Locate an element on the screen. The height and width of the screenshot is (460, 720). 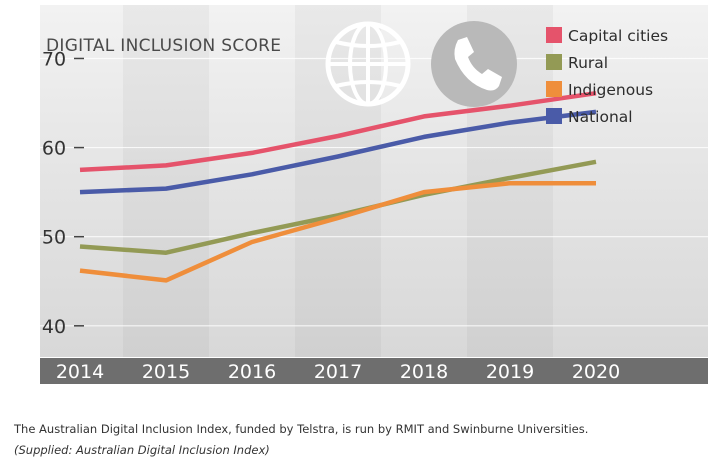
x-tick-label: 2019 is located at coordinates (510, 372).